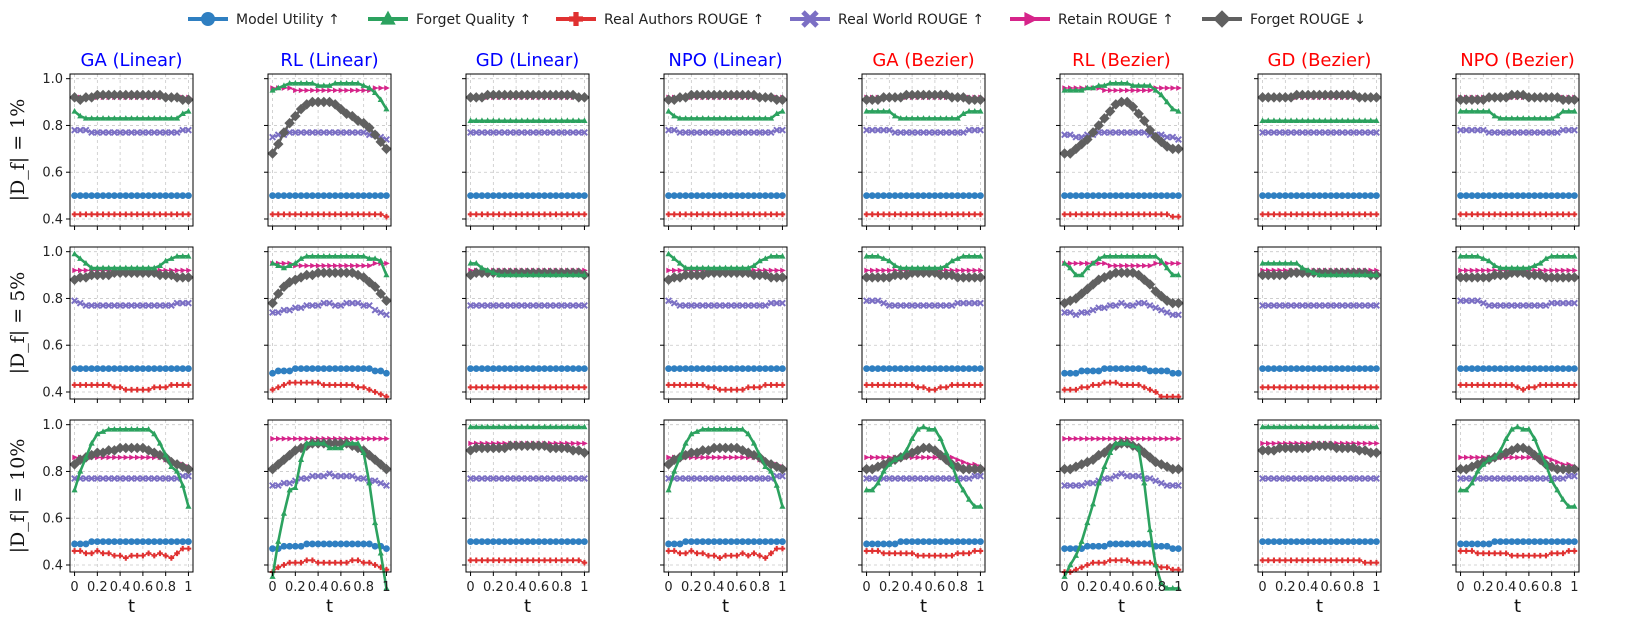 The width and height of the screenshot is (1644, 639). Describe the element at coordinates (923, 60) in the screenshot. I see `column-title-5: GA (Bezier)` at that location.